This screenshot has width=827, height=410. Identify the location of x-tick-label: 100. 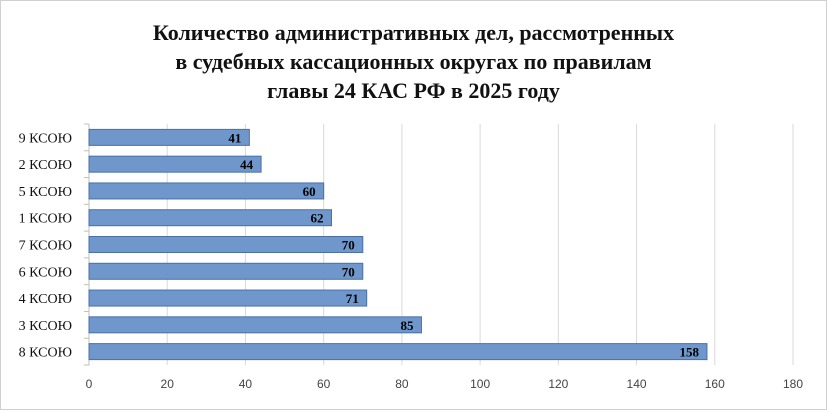
(480, 384).